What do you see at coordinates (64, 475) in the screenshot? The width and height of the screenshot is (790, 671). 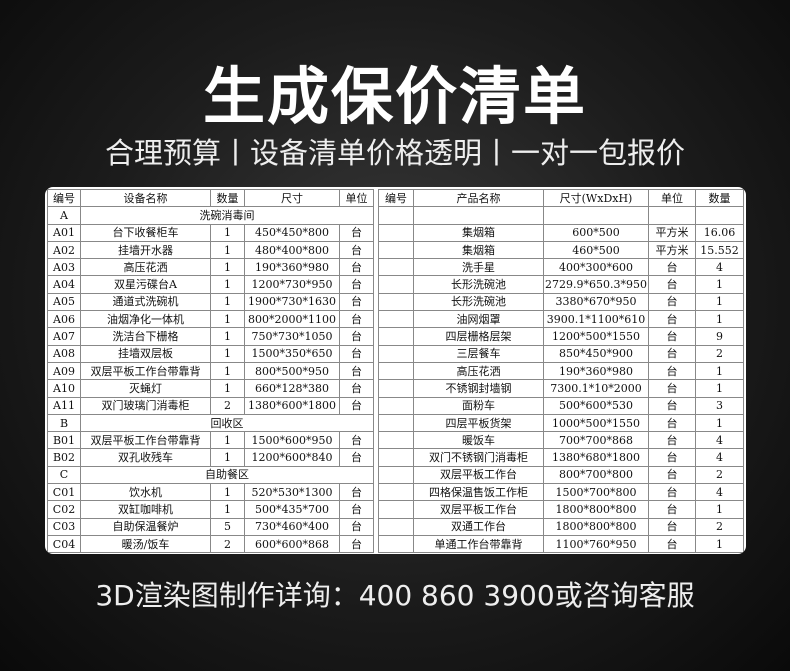 I see `section-code: C` at bounding box center [64, 475].